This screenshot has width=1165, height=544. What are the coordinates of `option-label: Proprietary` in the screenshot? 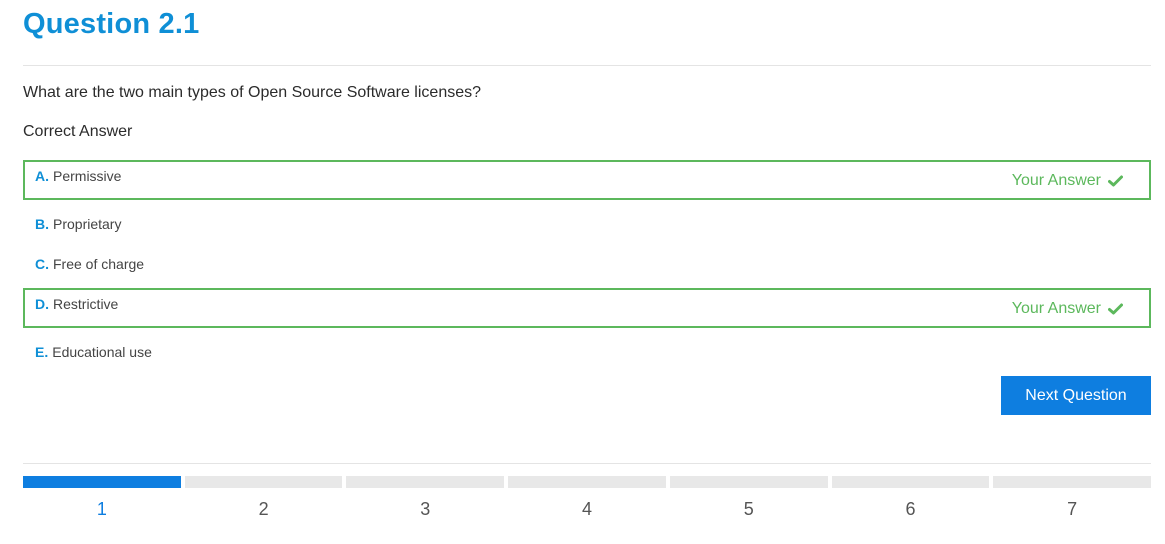 It's located at (87, 224).